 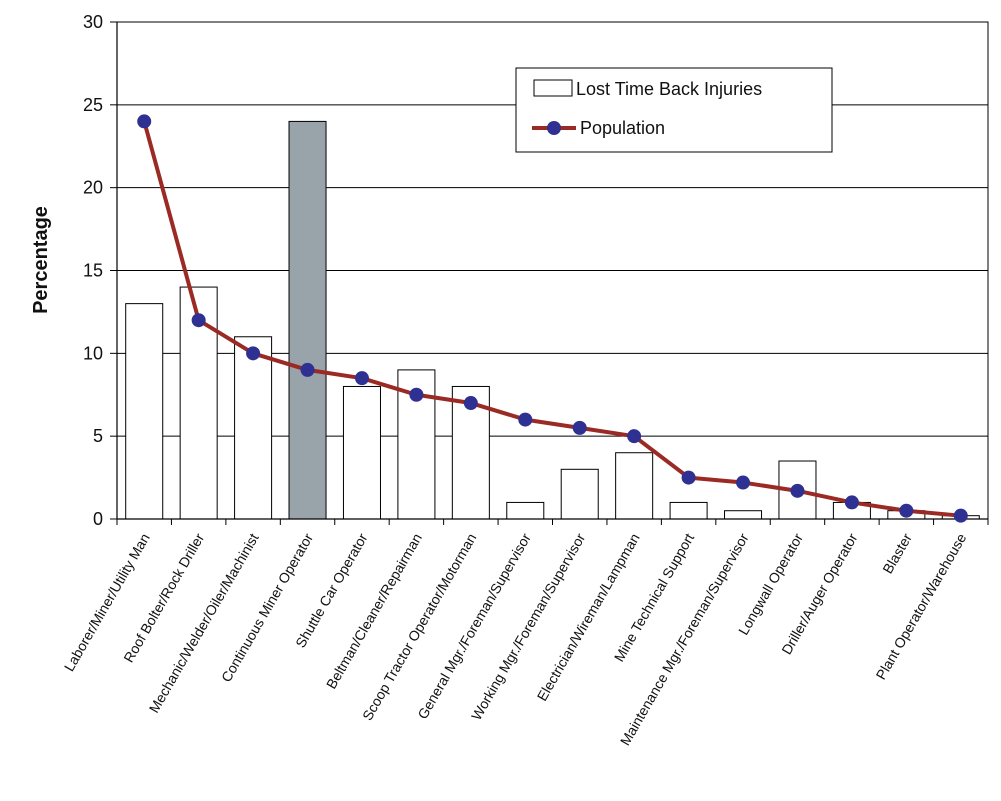 I want to click on legend: Lost Time Back Injuries Population, so click(x=674, y=110).